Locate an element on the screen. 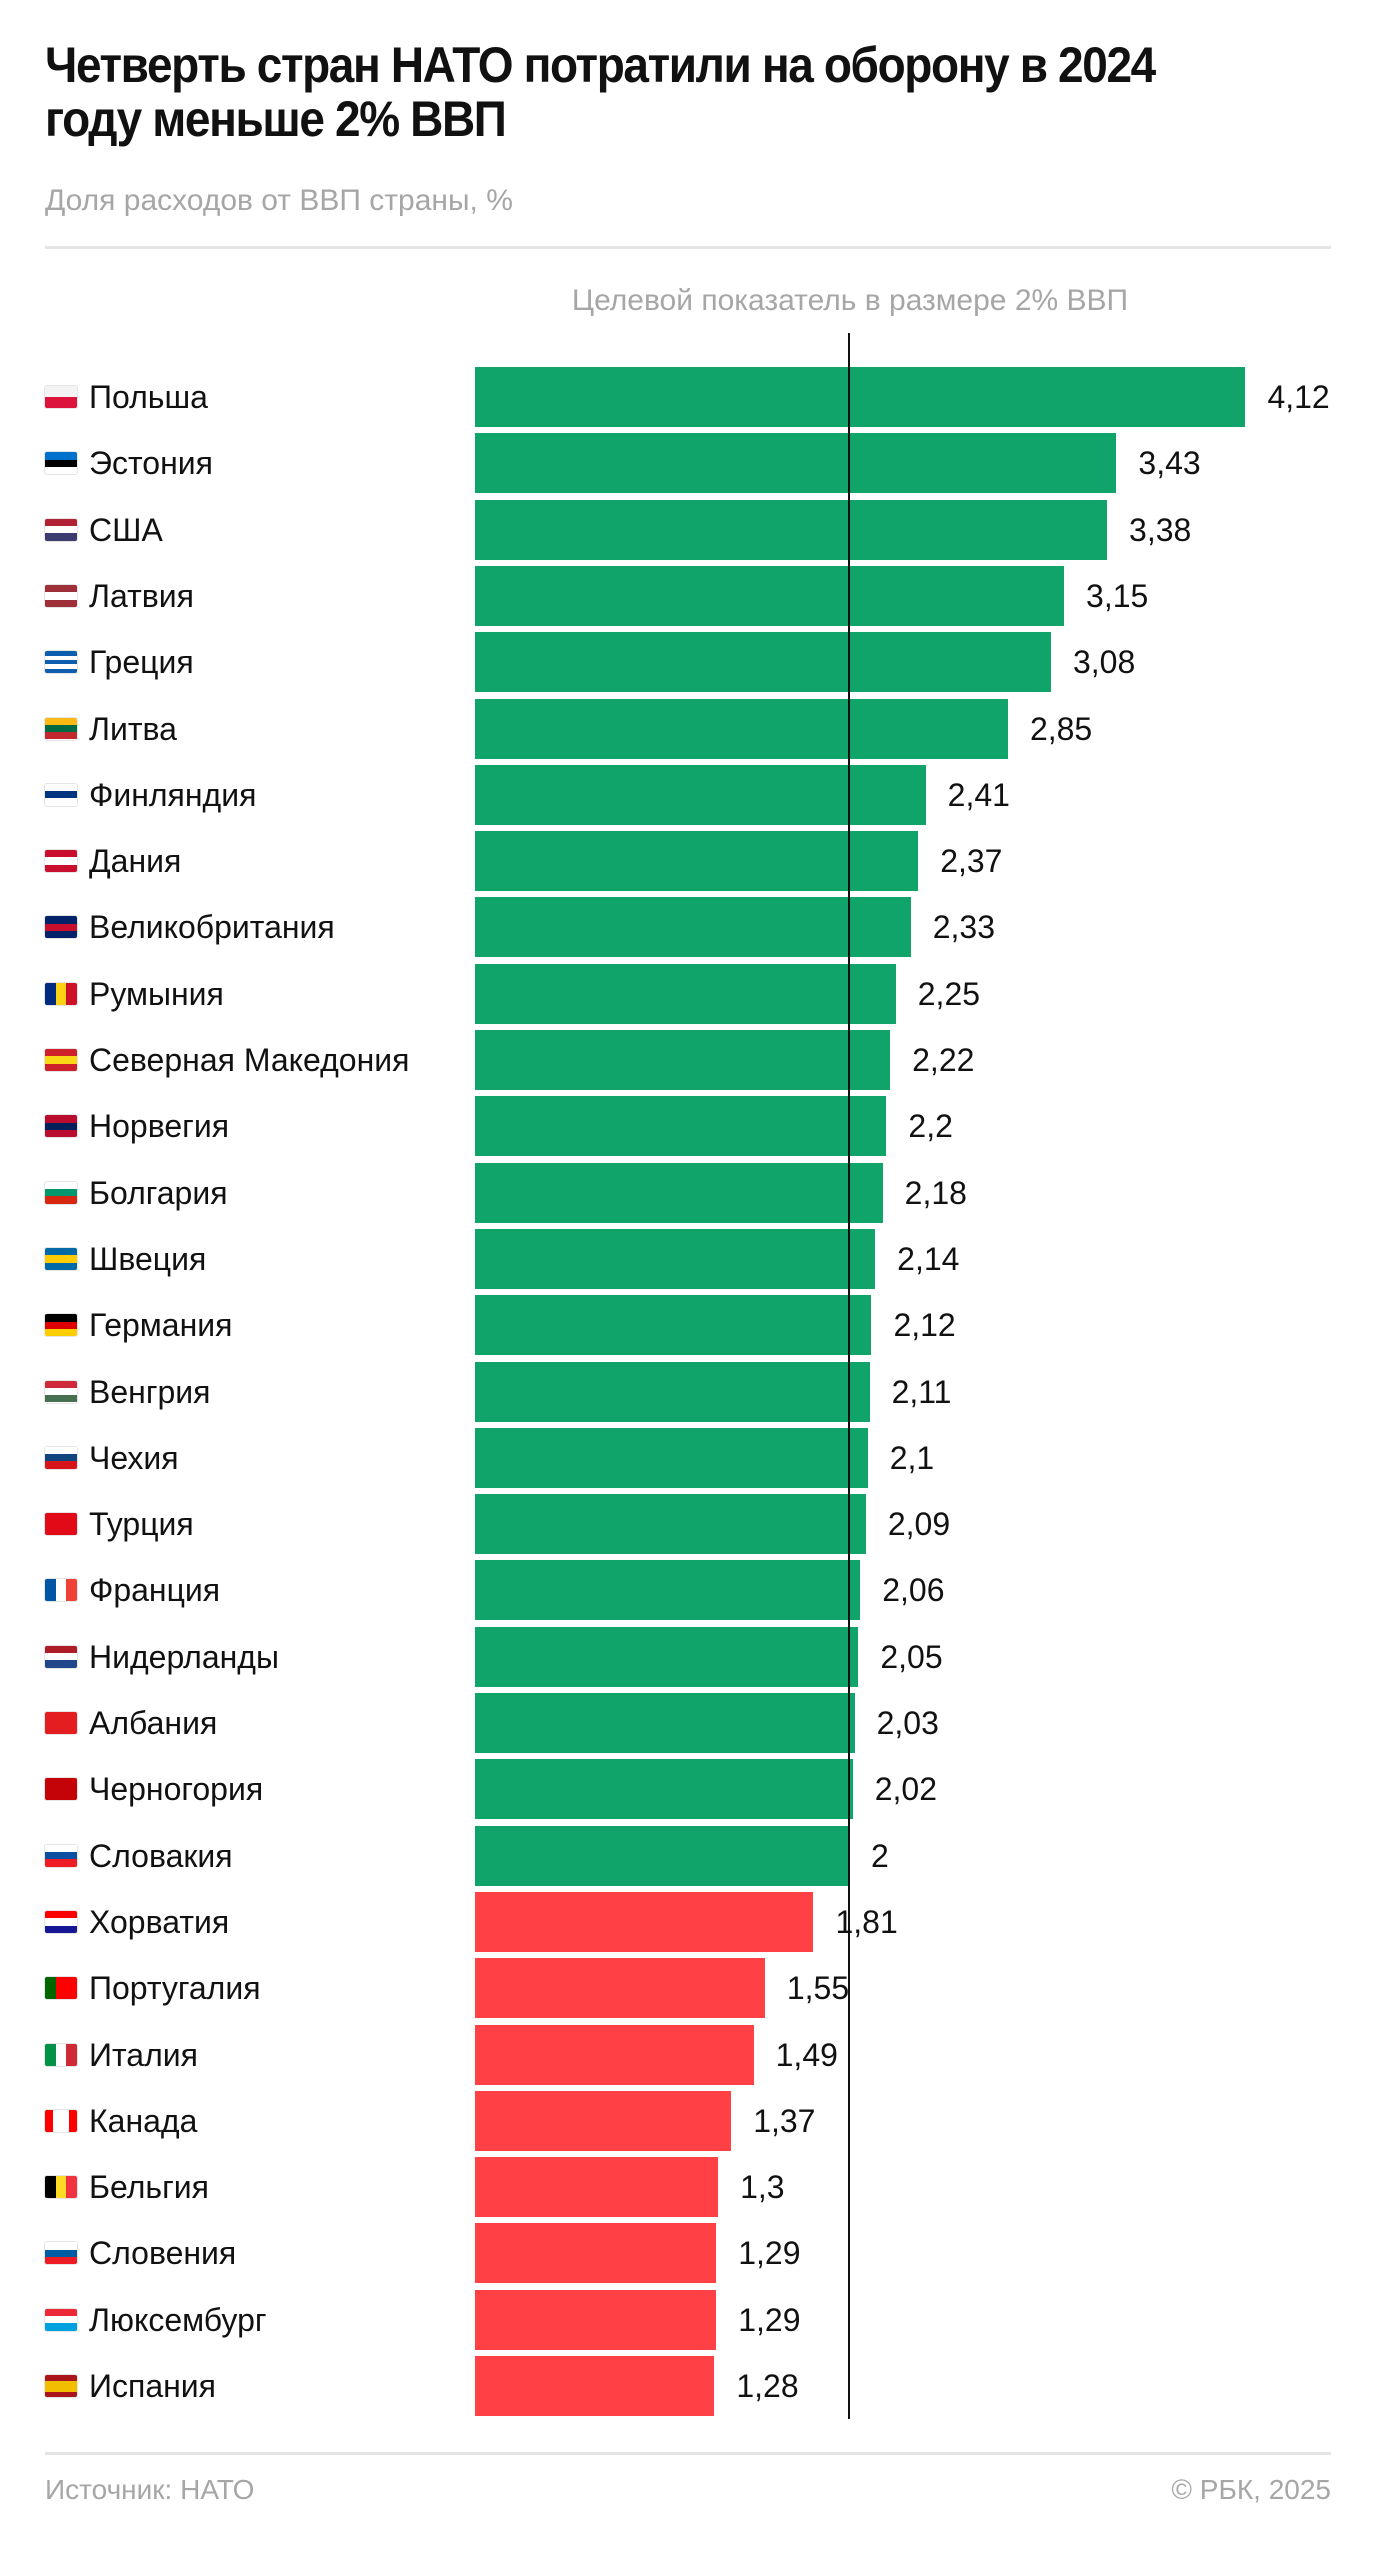 Image resolution: width=1376 pixels, height=2560 pixels. value-label: 2,1 is located at coordinates (912, 1457).